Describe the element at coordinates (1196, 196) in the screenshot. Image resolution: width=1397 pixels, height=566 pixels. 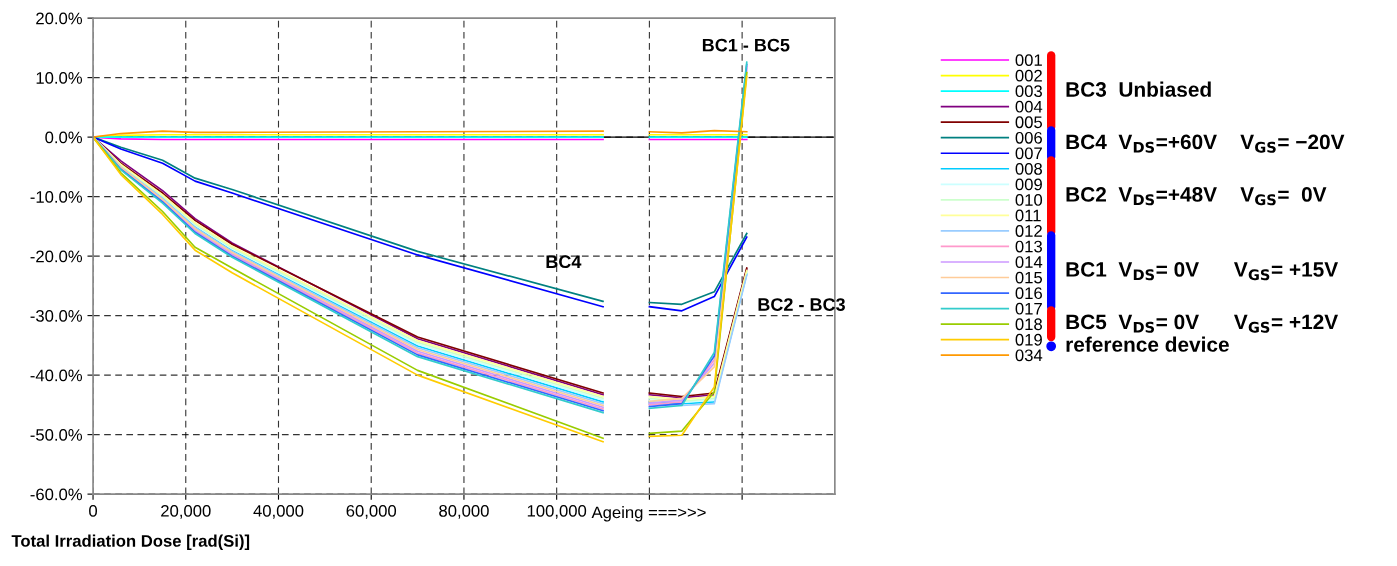
I see `text: BC2 V$_{DS}$=+48V V$_{GS}$= 0V` at that location.